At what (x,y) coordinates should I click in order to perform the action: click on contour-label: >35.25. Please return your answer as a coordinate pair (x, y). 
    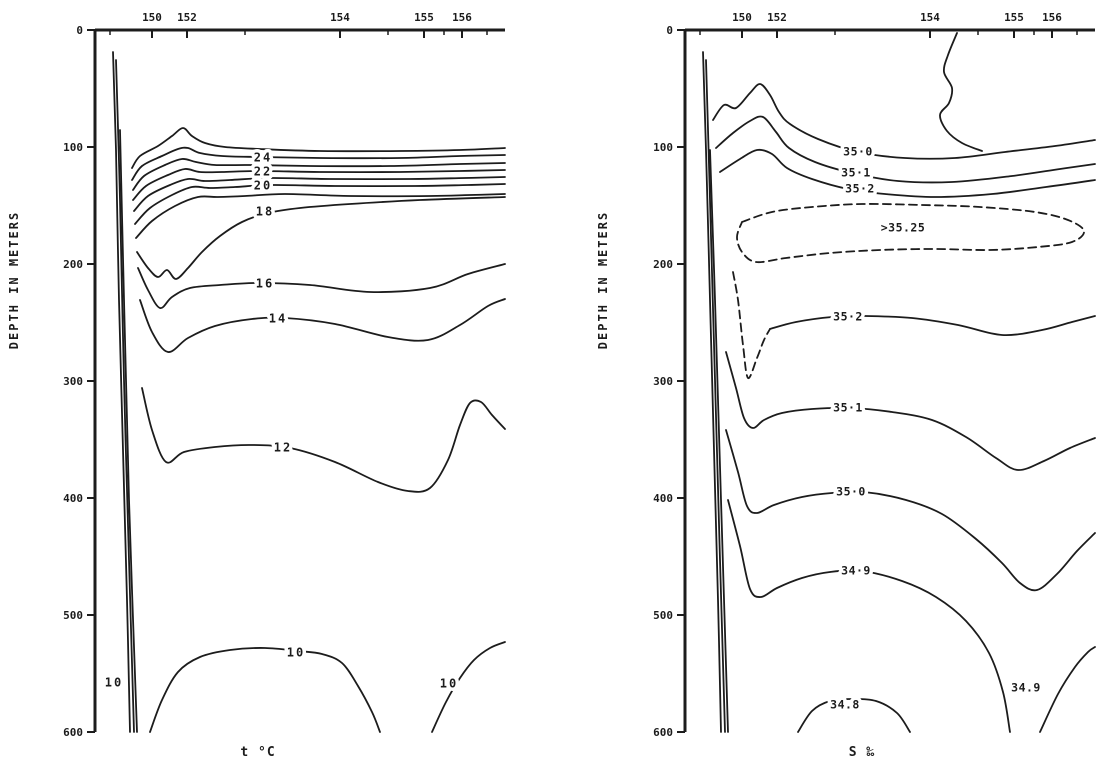
    Looking at the image, I should click on (903, 228).